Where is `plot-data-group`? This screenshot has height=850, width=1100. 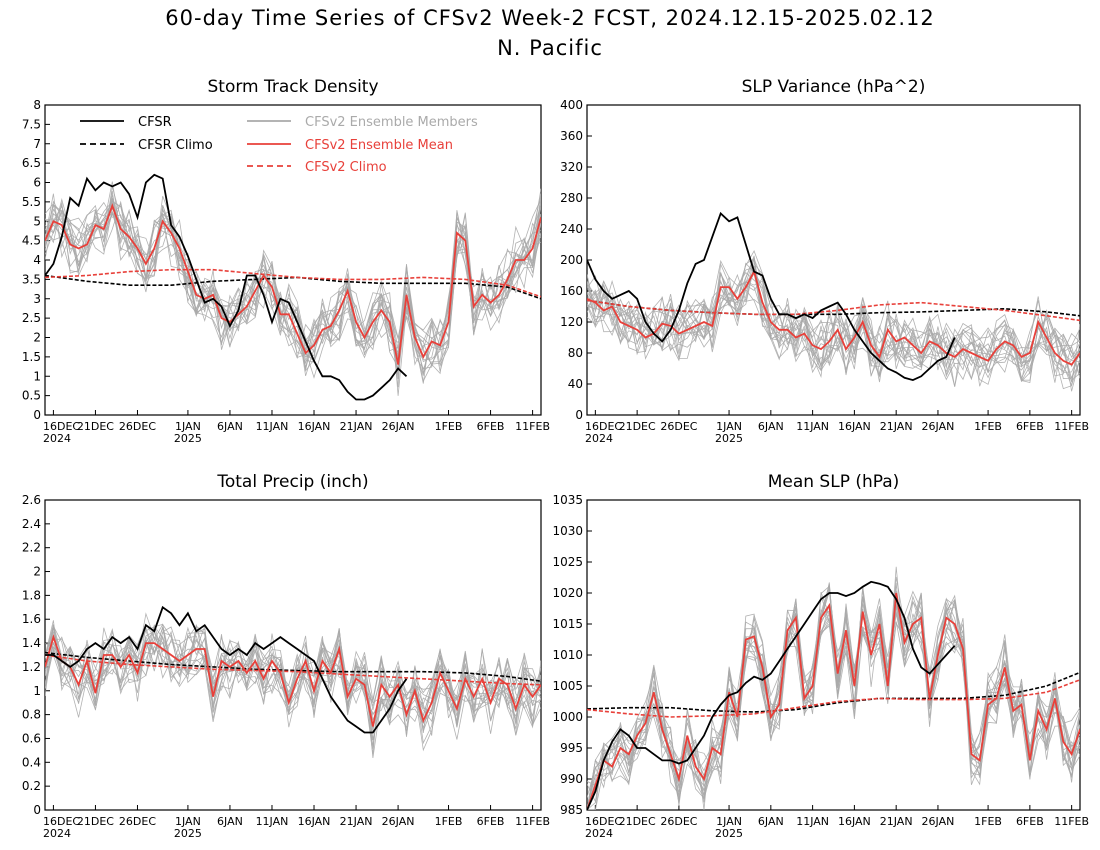 plot-data-group is located at coordinates (293, 681).